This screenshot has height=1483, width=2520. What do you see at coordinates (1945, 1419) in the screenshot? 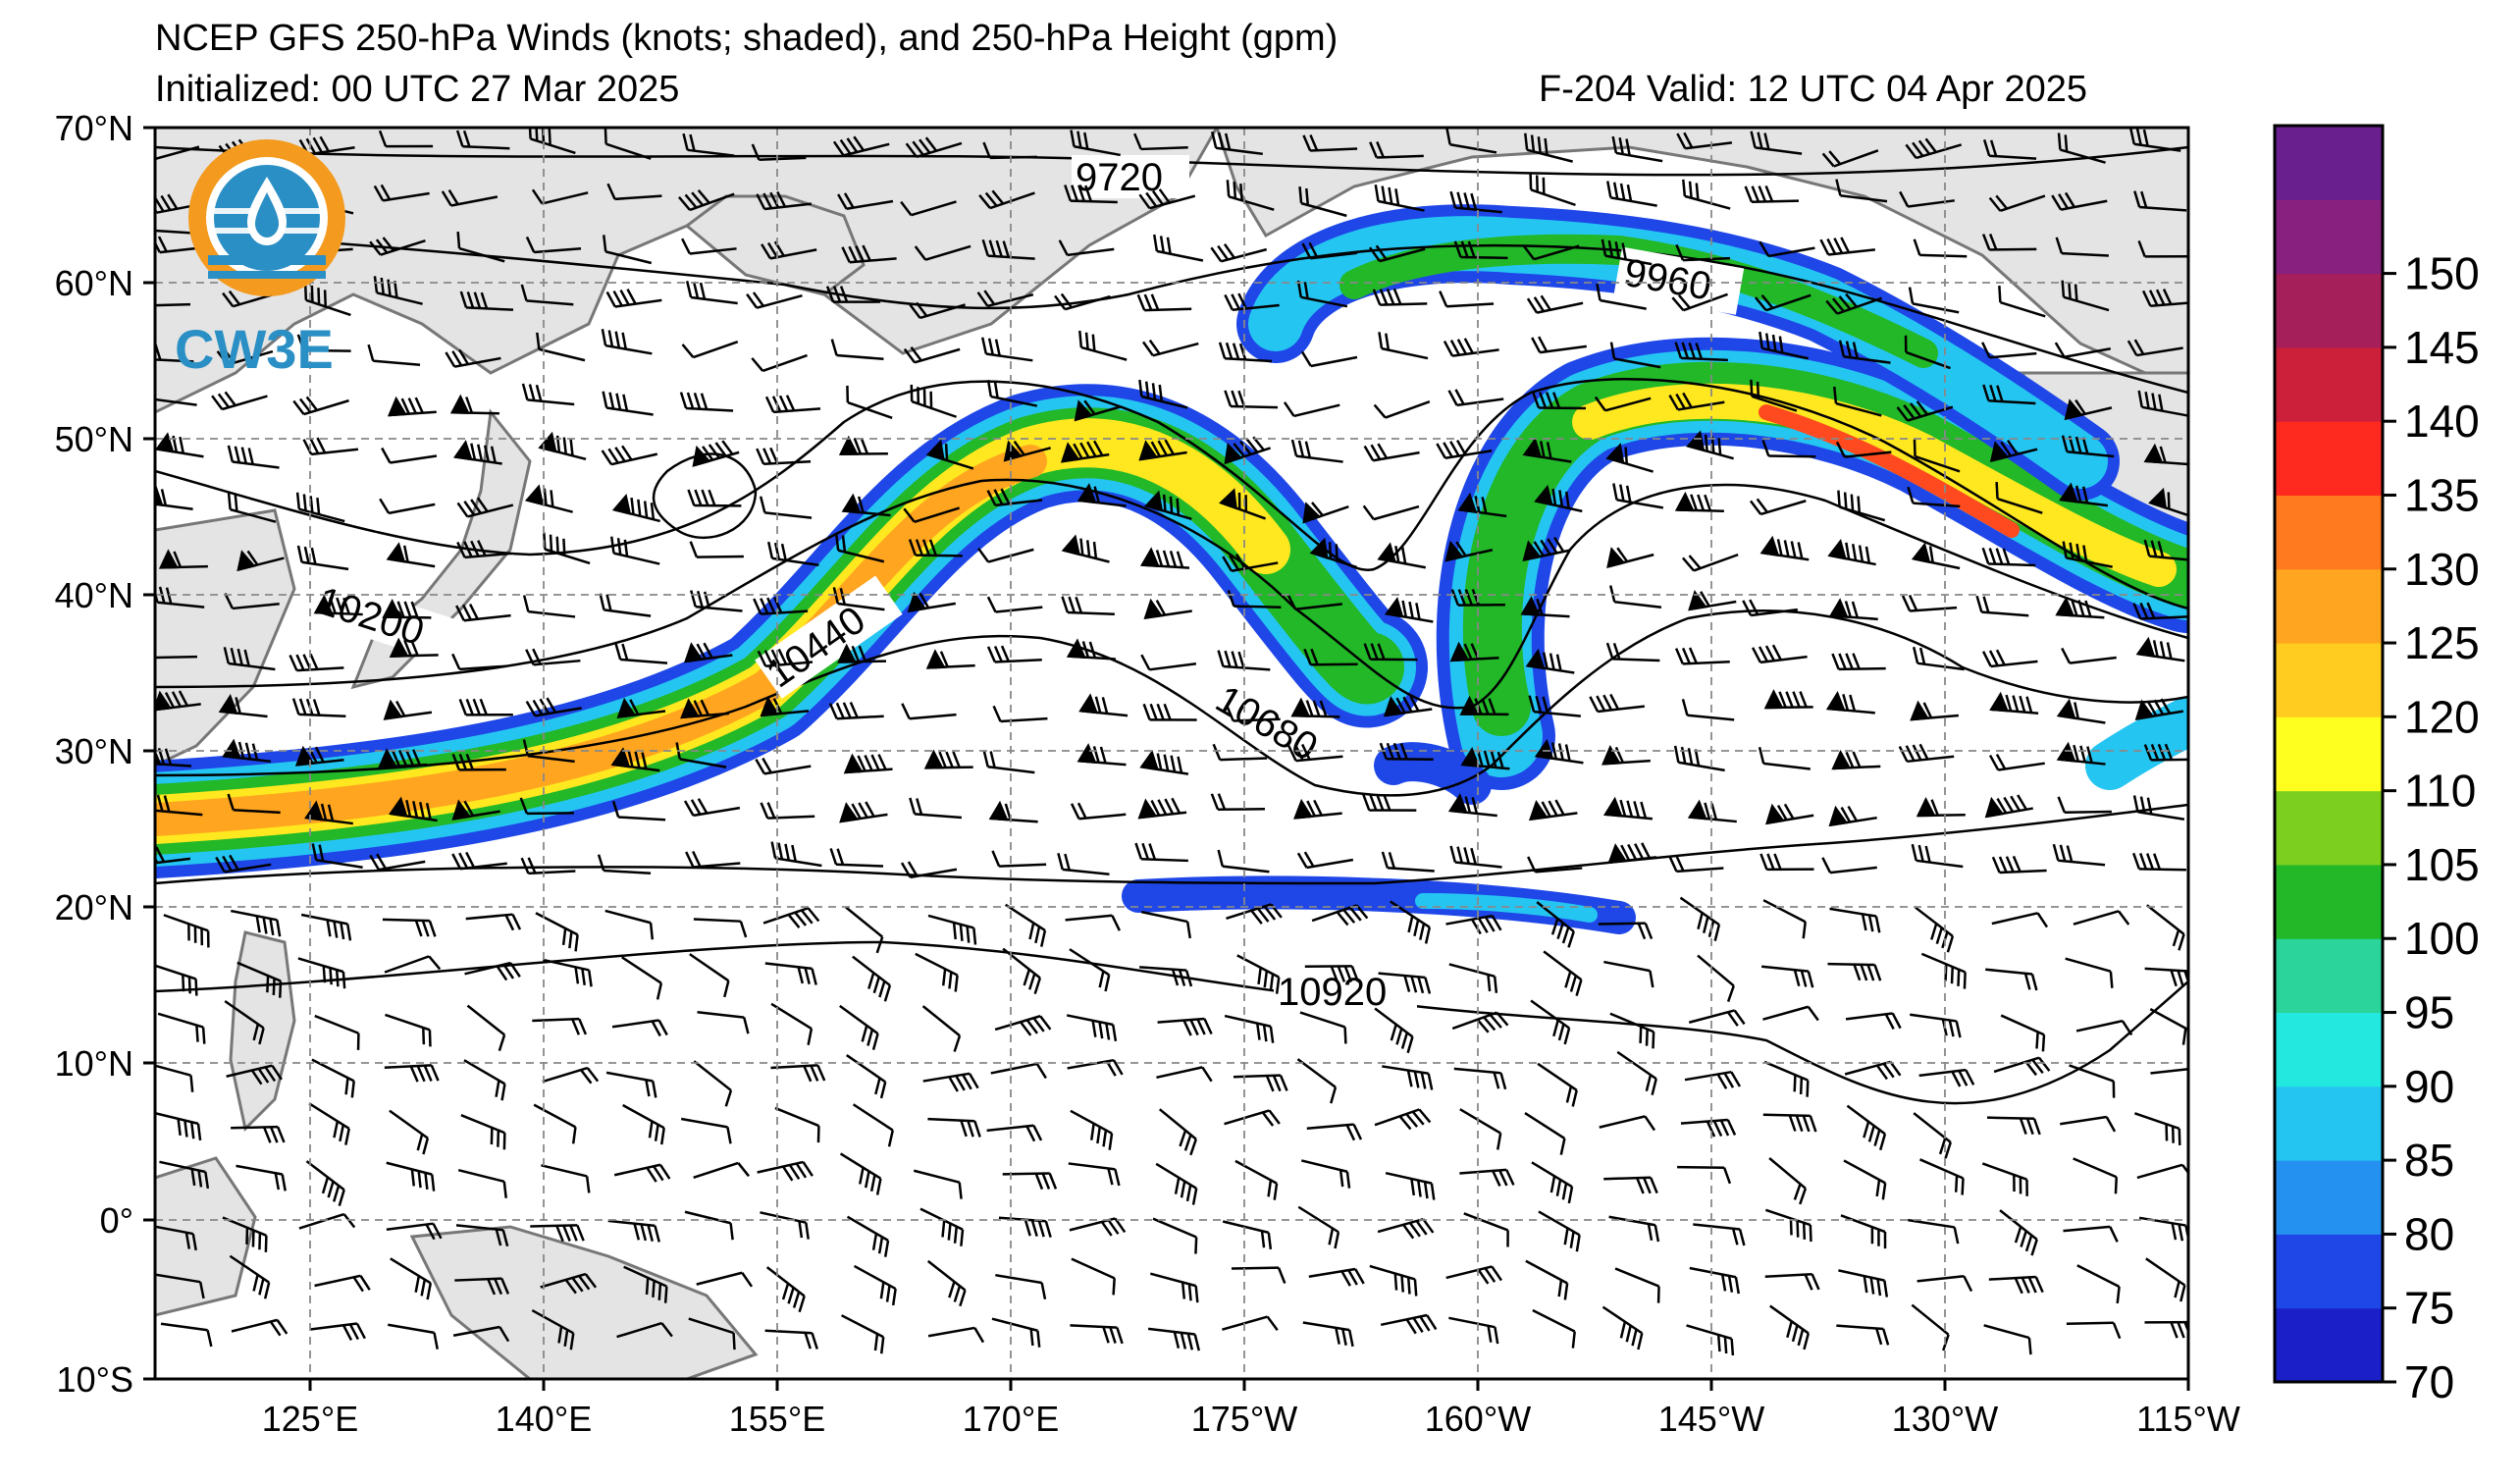
I see `lon-label: 130°W` at bounding box center [1945, 1419].